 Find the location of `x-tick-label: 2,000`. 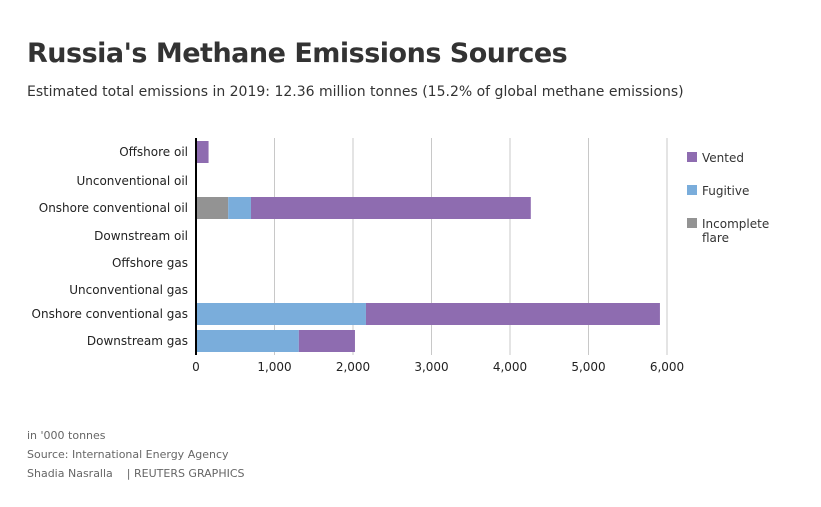

x-tick-label: 2,000 is located at coordinates (353, 367).